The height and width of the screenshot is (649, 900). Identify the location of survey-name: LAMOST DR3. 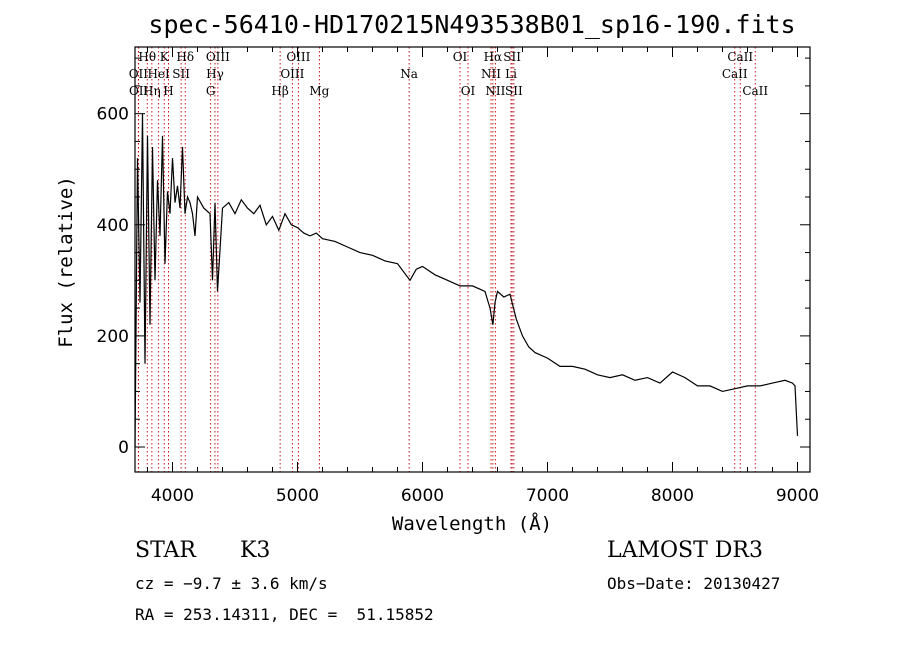
(685, 550).